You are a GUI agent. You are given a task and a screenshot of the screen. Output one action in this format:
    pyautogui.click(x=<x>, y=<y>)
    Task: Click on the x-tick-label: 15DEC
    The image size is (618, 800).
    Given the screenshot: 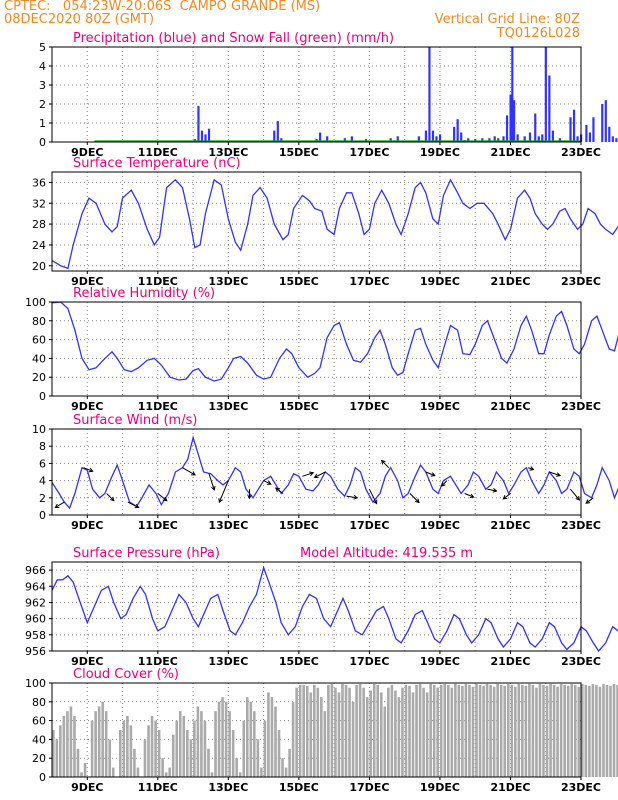 What is the action you would take?
    pyautogui.click(x=299, y=281)
    